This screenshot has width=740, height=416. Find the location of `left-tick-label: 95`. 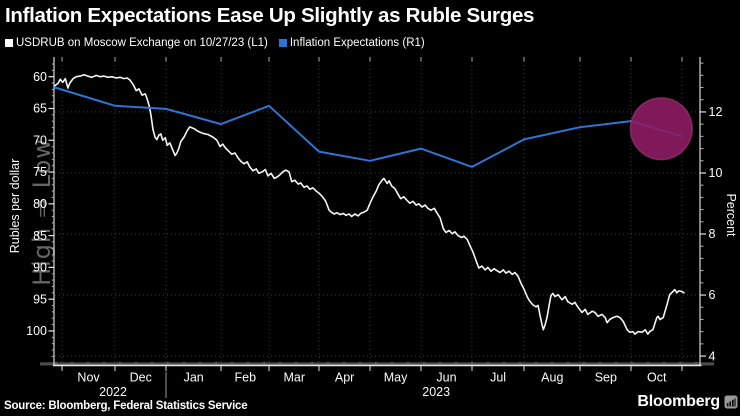

left-tick-label: 95 is located at coordinates (40, 299).